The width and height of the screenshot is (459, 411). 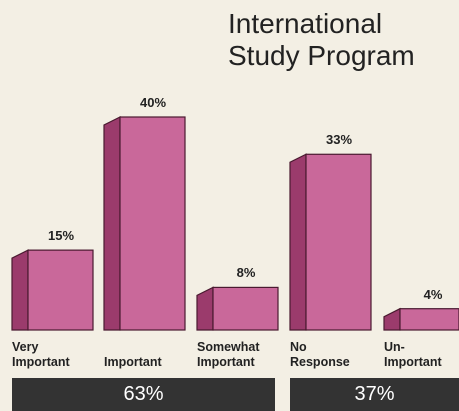 I want to click on group-total: 37%, so click(x=374, y=394).